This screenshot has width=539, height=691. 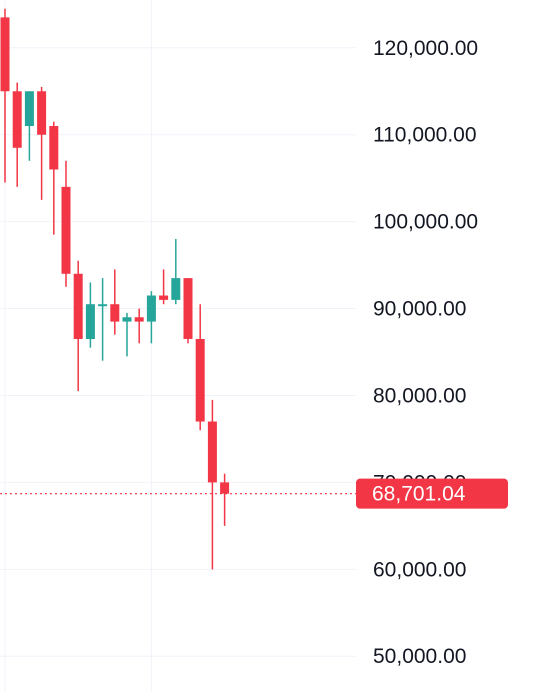 I want to click on y-tick-label: 50,000.00, so click(x=419, y=656).